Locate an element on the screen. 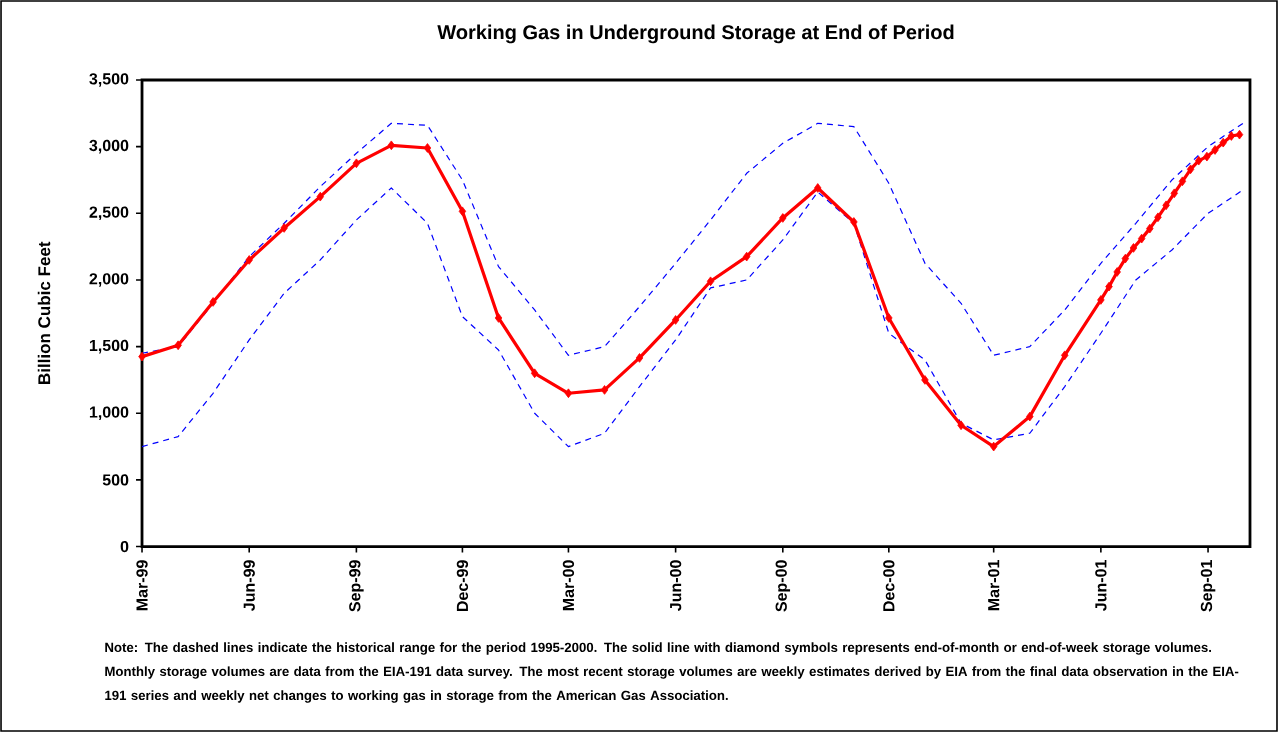  y-tick-label: 3,500 is located at coordinates (109, 80).